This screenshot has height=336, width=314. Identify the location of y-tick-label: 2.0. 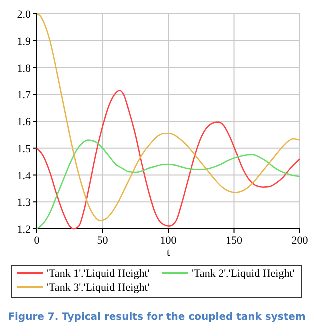
(24, 15).